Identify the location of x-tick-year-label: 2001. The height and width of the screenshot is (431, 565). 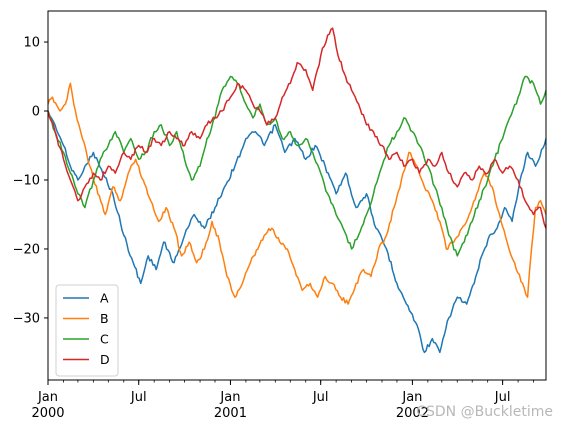
(230, 413).